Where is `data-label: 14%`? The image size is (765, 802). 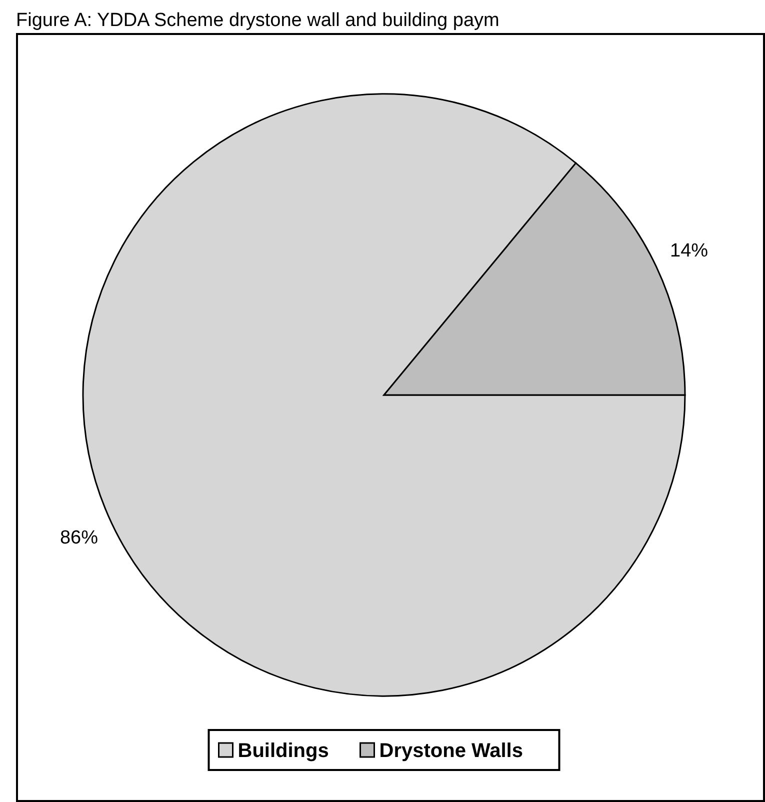 data-label: 14% is located at coordinates (689, 251).